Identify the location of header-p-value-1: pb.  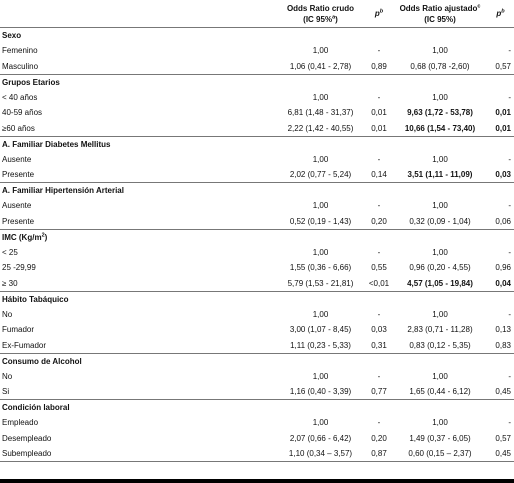
(379, 14).